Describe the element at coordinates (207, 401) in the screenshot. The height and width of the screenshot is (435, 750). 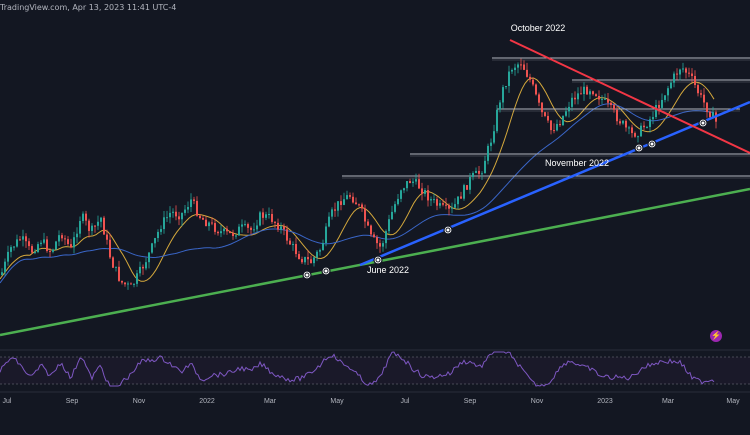
I see `x-tick-label: 2022` at that location.